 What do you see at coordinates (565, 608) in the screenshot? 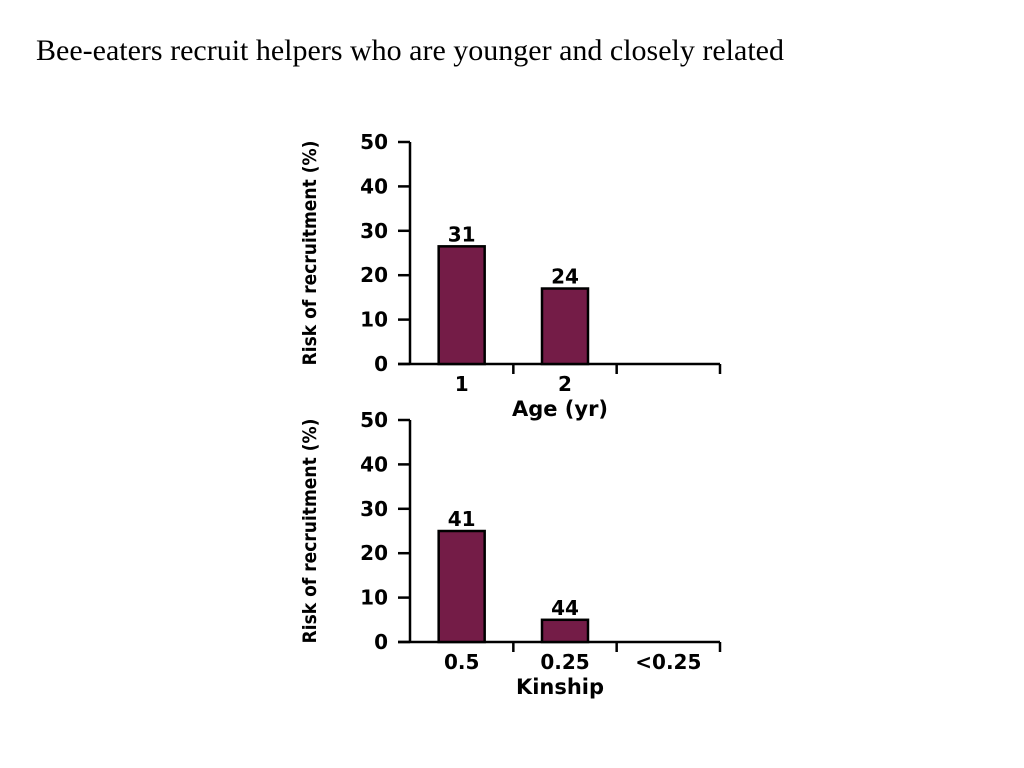
I see `kinship-bar-data-label: 44` at bounding box center [565, 608].